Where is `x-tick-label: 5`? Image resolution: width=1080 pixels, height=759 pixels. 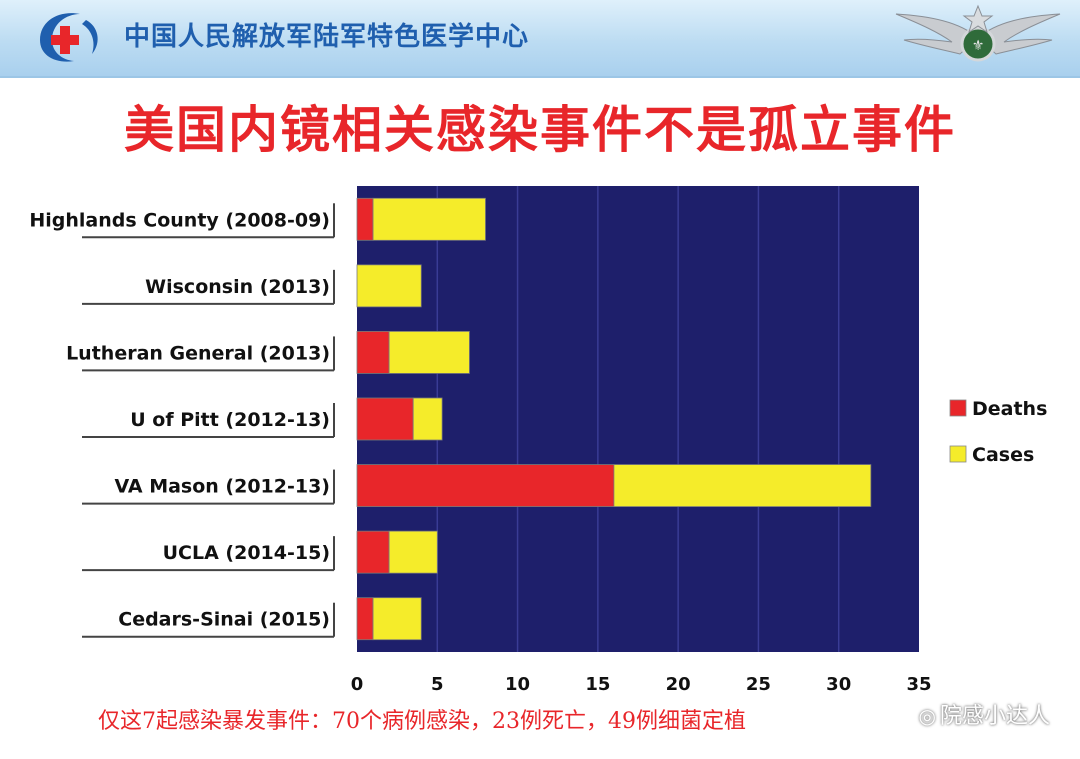
x-tick-label: 5 is located at coordinates (437, 684).